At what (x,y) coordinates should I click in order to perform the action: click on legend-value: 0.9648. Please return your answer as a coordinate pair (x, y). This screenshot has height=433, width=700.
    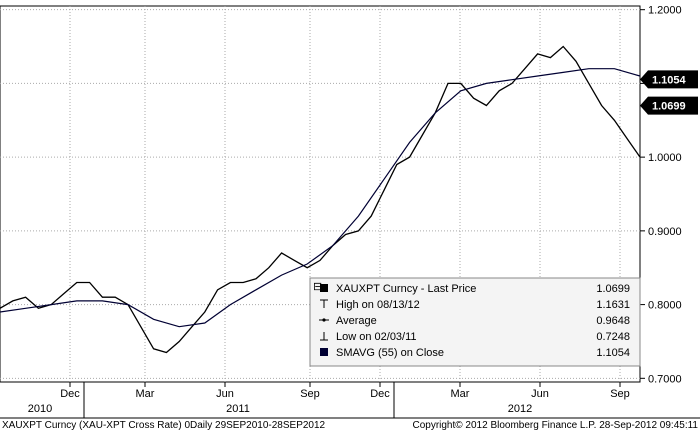
    Looking at the image, I should click on (613, 321).